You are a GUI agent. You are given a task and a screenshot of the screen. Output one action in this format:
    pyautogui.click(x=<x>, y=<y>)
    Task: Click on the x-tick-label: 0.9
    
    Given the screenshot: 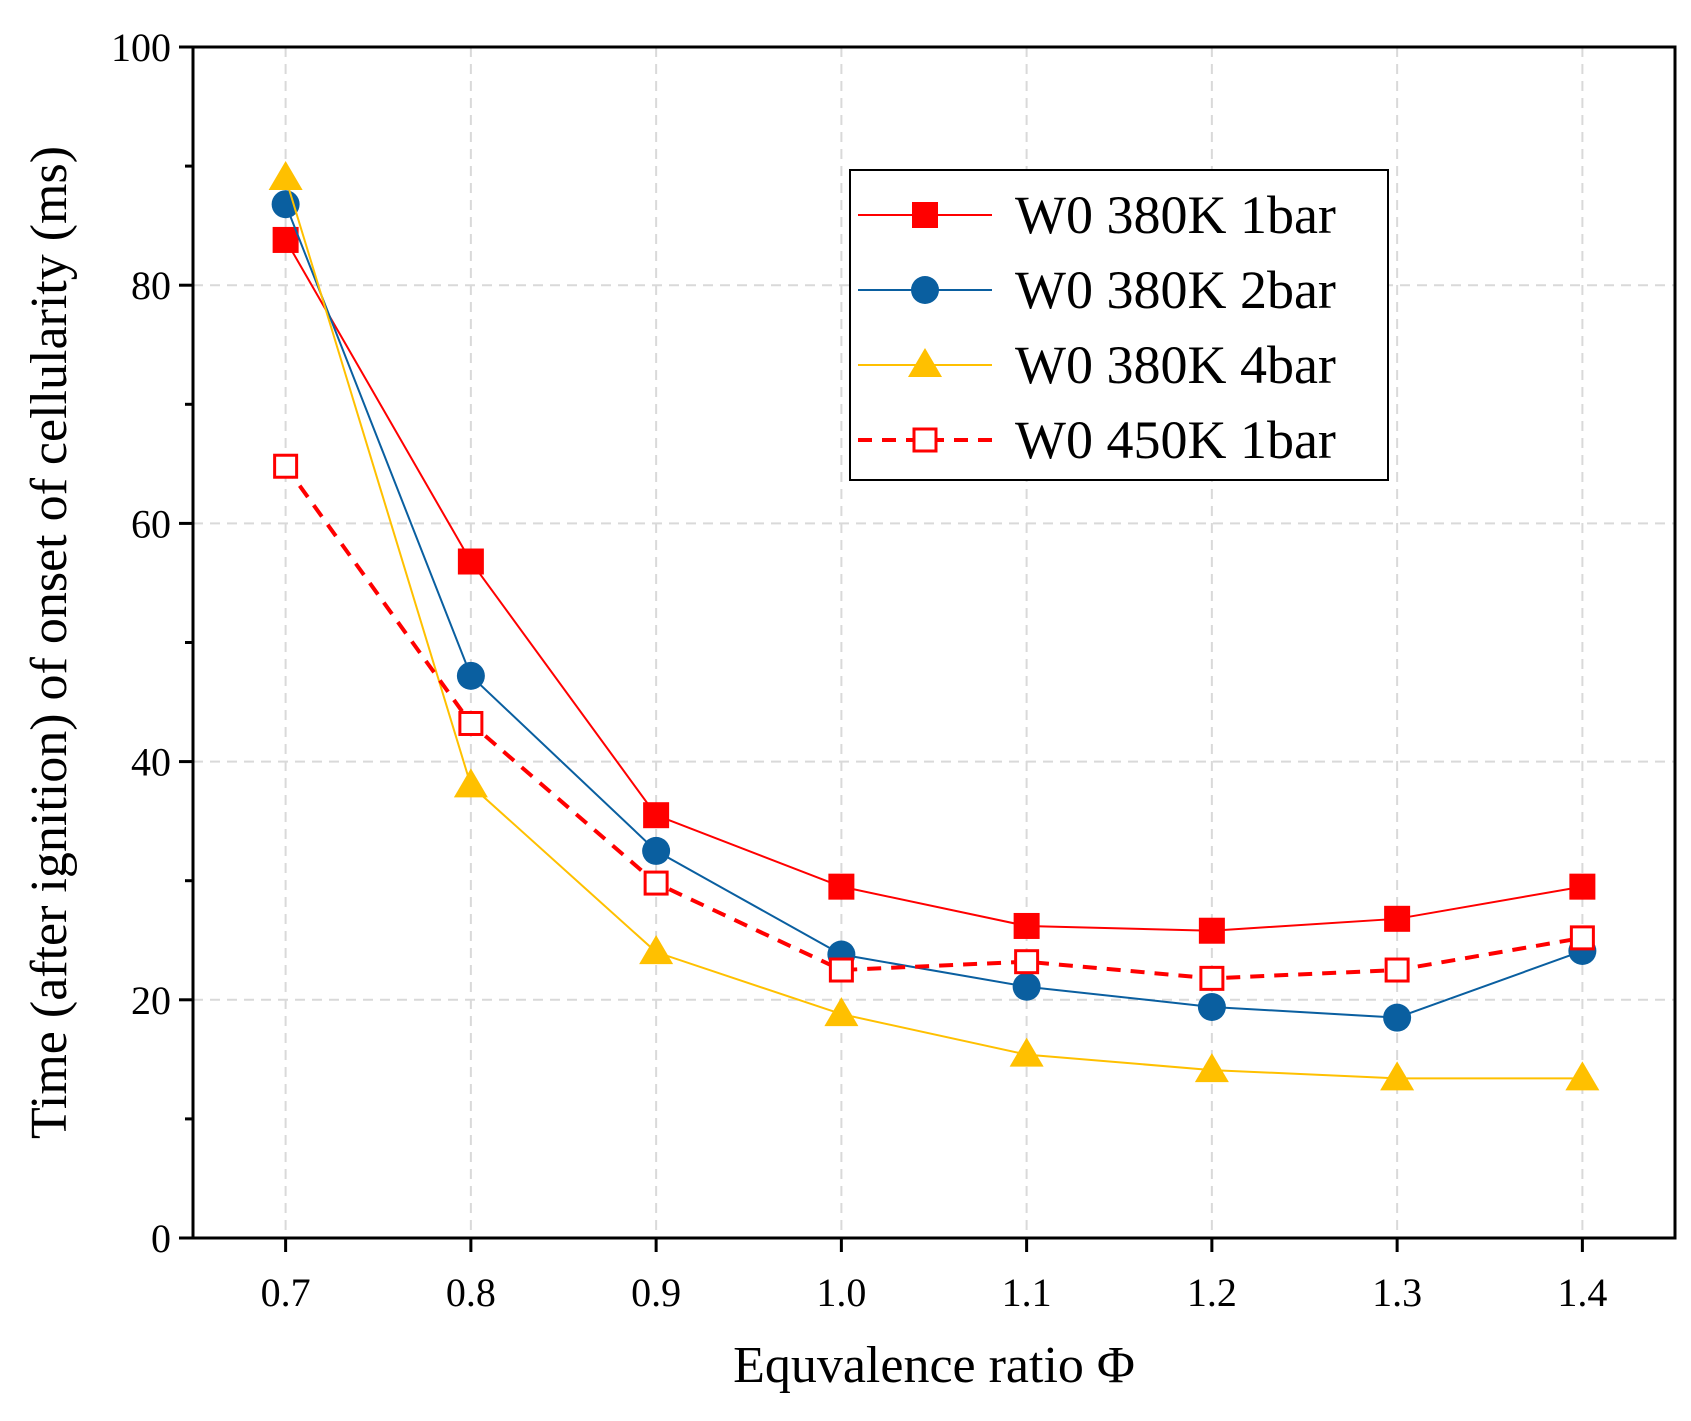 What is the action you would take?
    pyautogui.click(x=656, y=1292)
    